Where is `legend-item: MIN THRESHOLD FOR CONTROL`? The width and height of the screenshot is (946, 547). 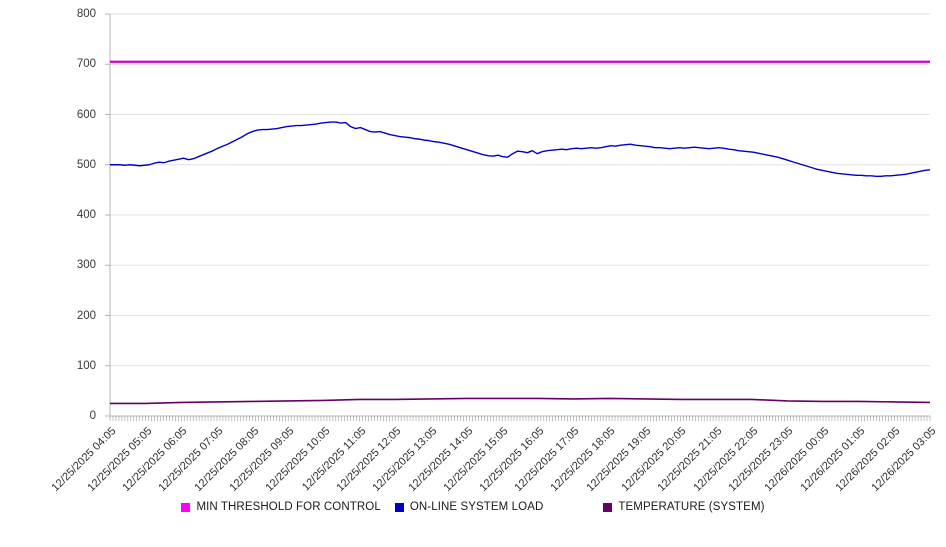 legend-item: MIN THRESHOLD FOR CONTROL is located at coordinates (281, 507).